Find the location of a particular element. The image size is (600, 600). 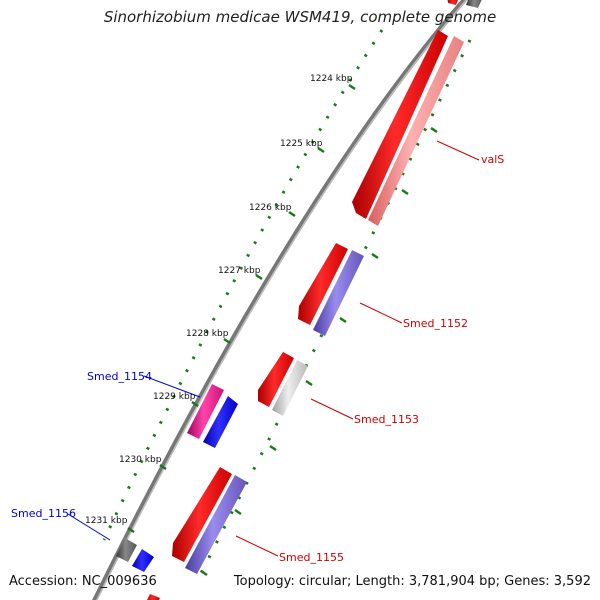

gene-arrow-salmon is located at coordinates (416, 131).